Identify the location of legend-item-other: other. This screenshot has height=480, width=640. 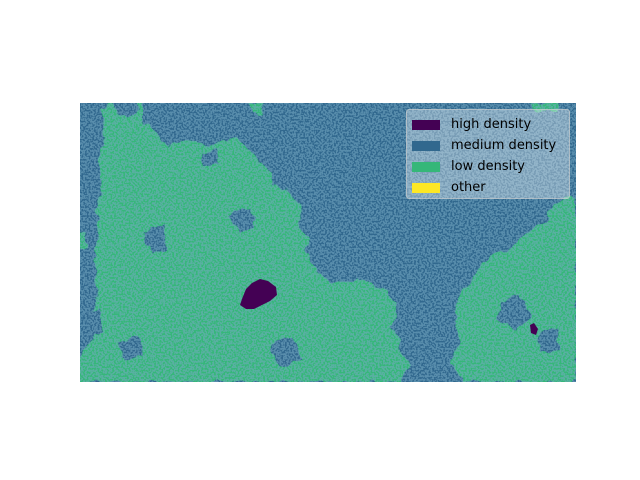
(490, 187).